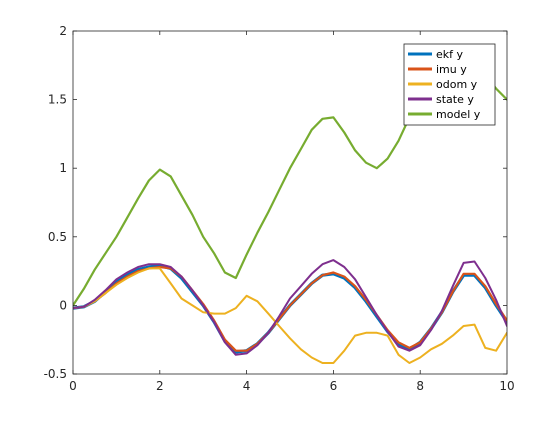 Image resolution: width=560 pixels, height=424 pixels. Describe the element at coordinates (450, 54) in the screenshot. I see `legend-label-ekf-y: ekf y` at that location.